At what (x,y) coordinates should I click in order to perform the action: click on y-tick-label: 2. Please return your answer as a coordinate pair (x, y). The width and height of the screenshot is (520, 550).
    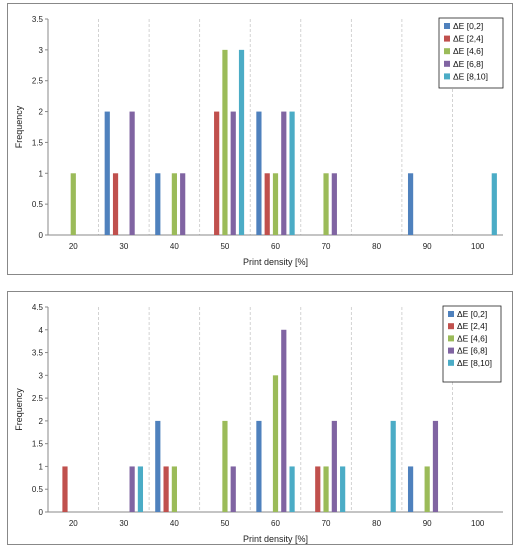
    Looking at the image, I should click on (41, 112).